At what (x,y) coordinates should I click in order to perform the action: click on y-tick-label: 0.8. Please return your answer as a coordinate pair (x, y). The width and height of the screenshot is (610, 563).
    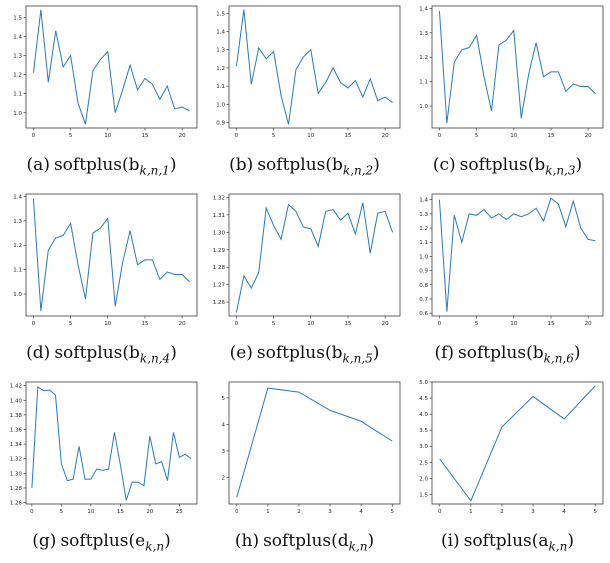
    Looking at the image, I should click on (423, 286).